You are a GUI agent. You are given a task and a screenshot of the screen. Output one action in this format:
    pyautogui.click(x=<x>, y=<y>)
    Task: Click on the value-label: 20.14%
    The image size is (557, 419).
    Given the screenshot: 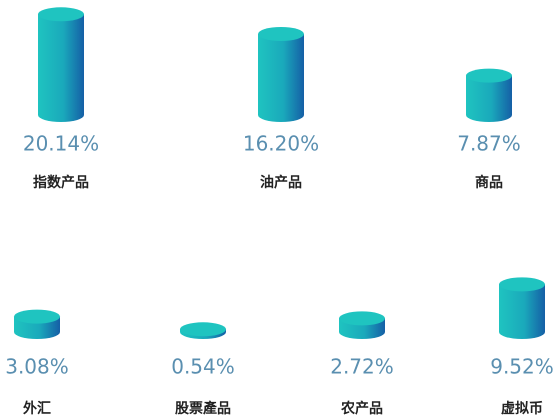 What is the action you would take?
    pyautogui.click(x=61, y=144)
    